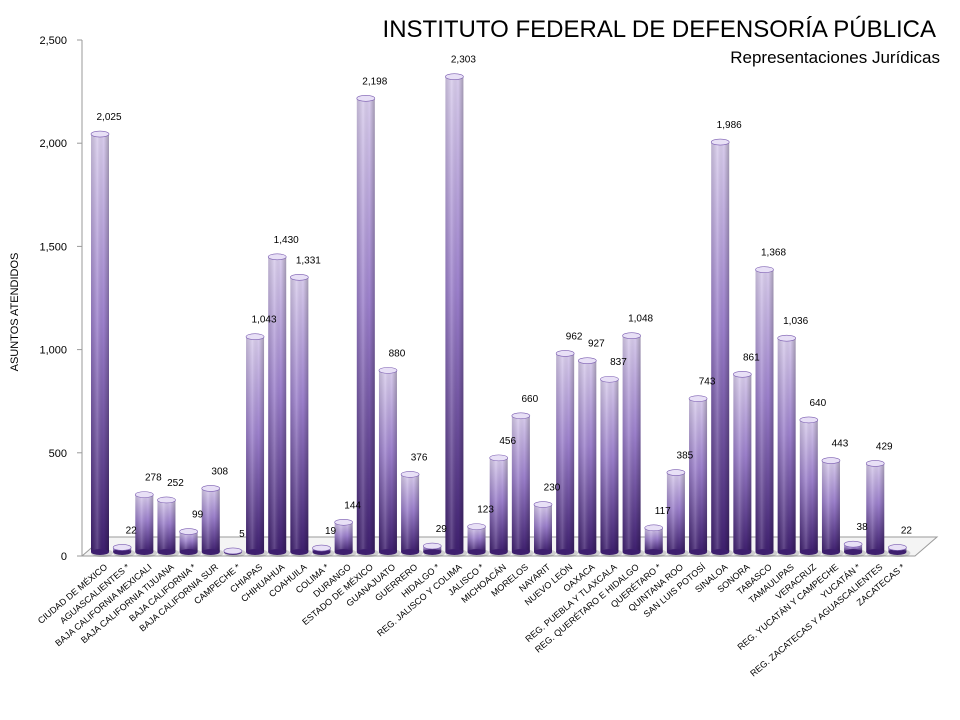 This screenshot has height=720, width=960. What do you see at coordinates (175, 483) in the screenshot?
I see `data-label: 252` at bounding box center [175, 483].